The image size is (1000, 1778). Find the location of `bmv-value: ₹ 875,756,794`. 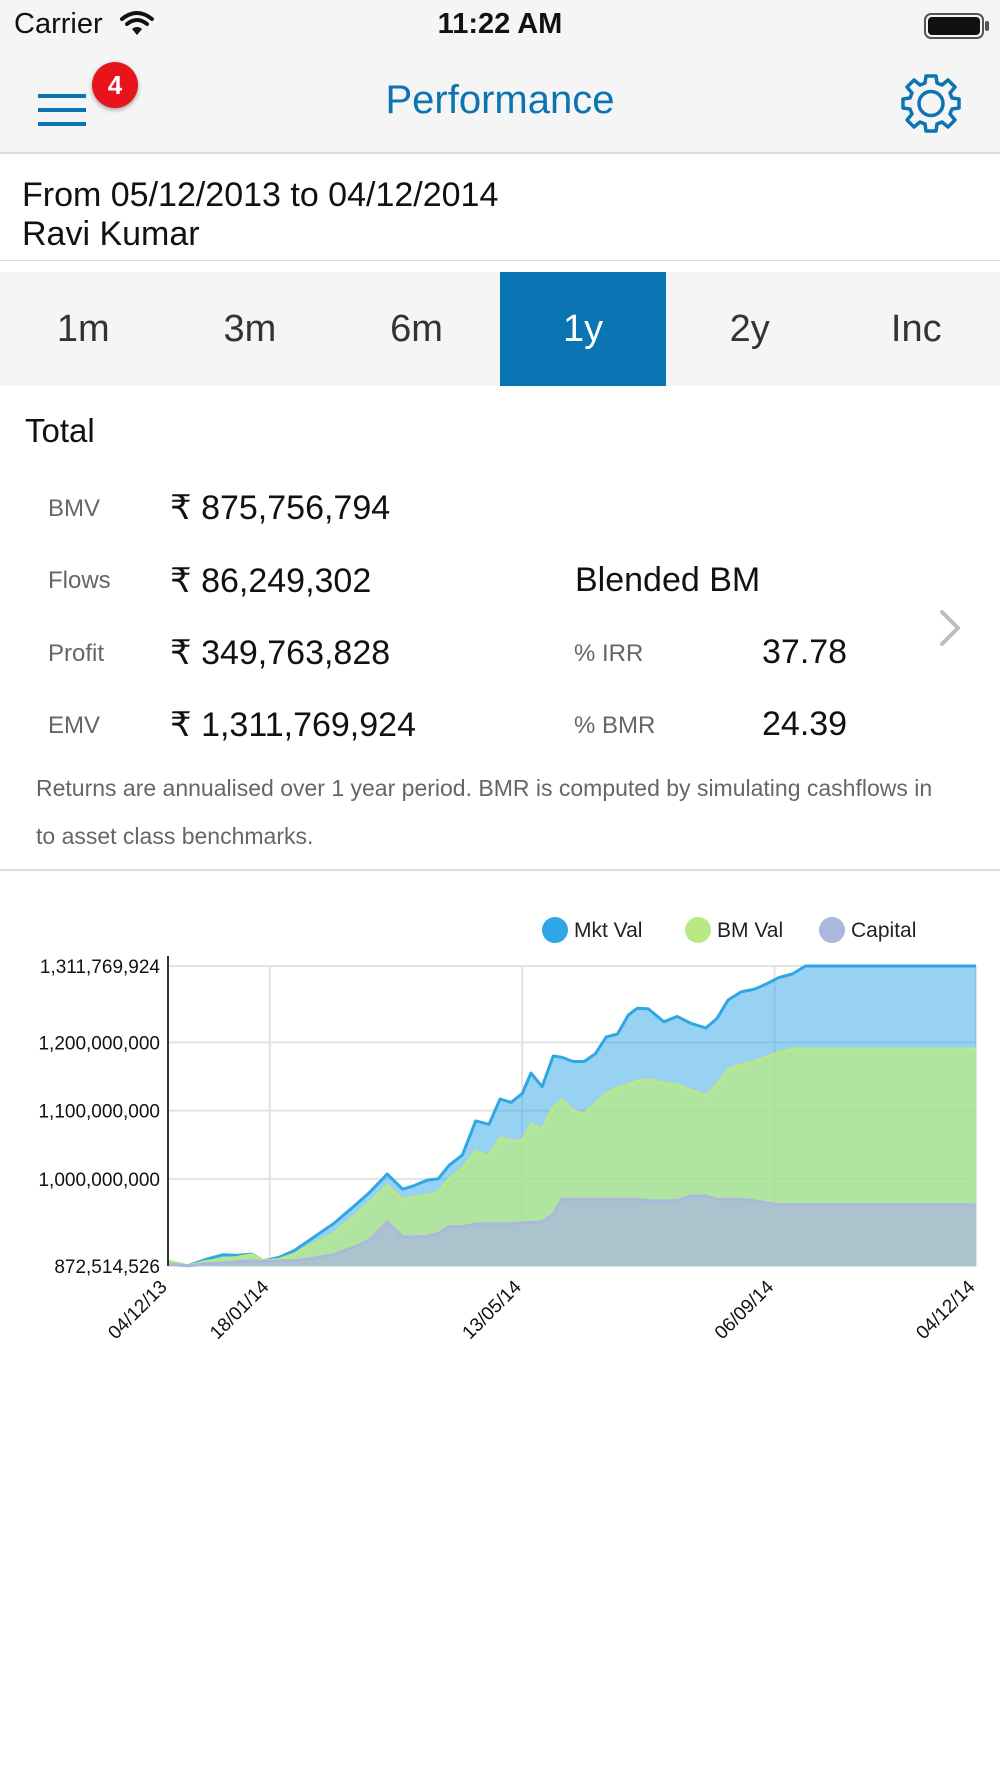

bmv-value: ₹ 875,756,794 is located at coordinates (280, 508).